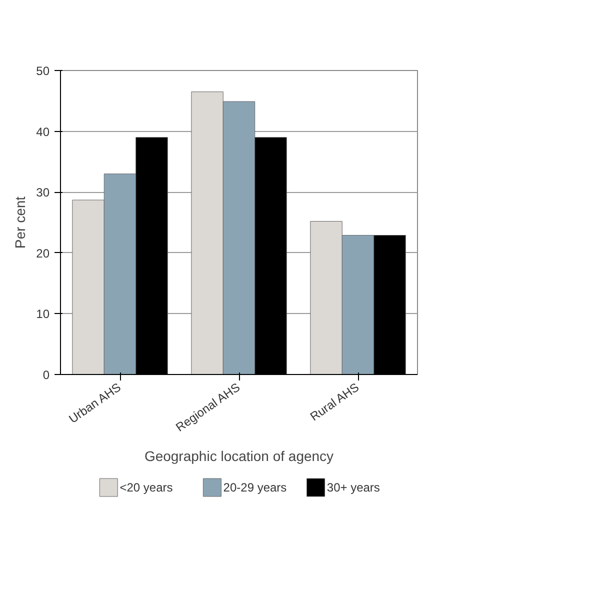 The image size is (615, 590). I want to click on x-axis-title: Geographic location of agency, so click(239, 456).